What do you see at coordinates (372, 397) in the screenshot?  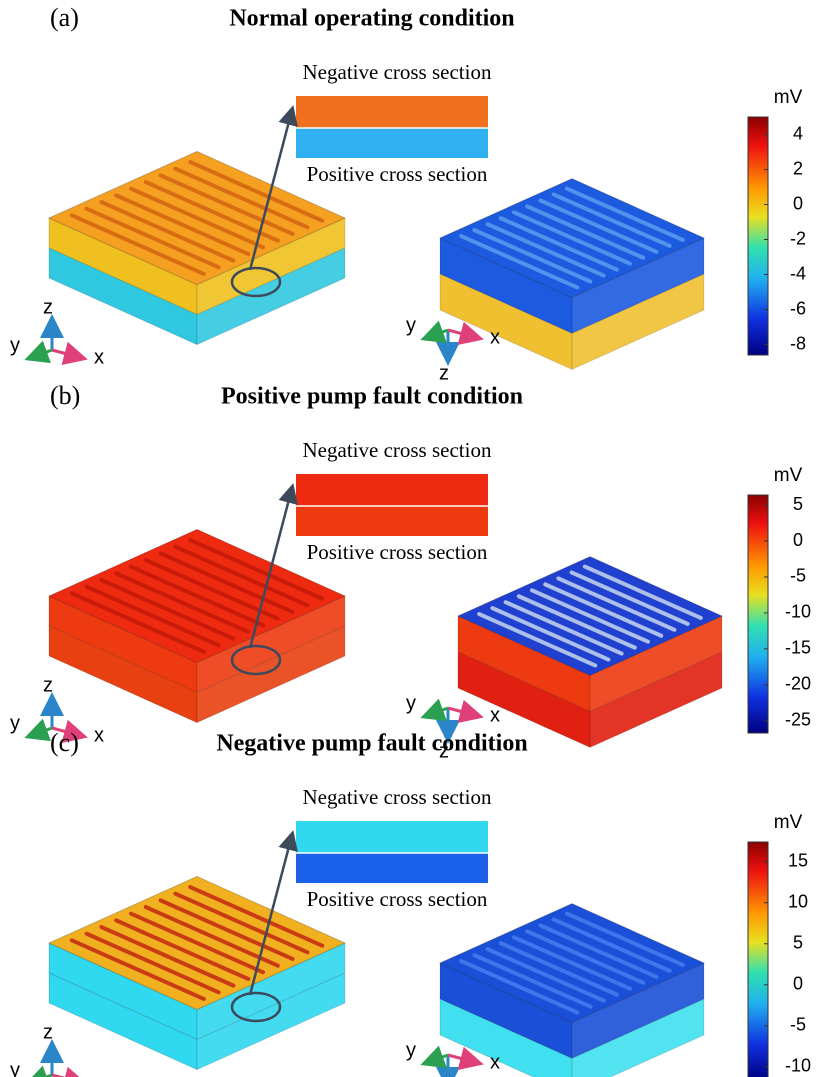 I see `panel-title: Positive pump fault condition` at bounding box center [372, 397].